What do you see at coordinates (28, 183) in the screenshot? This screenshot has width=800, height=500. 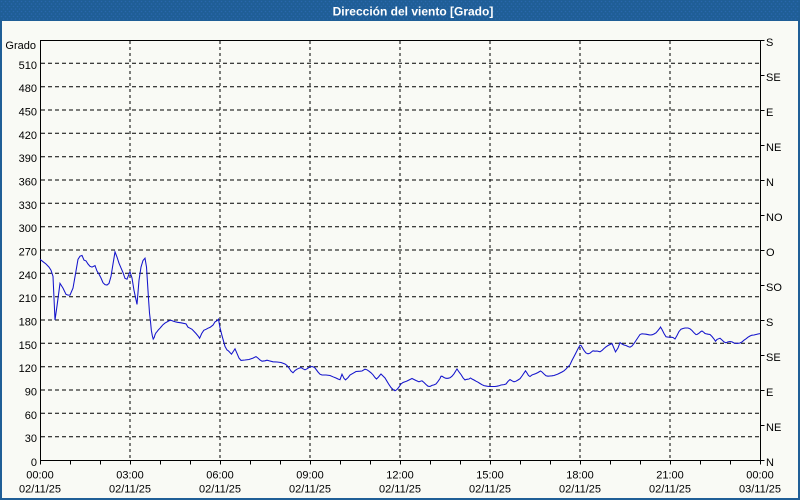 I see `svg-text: 360` at bounding box center [28, 183].